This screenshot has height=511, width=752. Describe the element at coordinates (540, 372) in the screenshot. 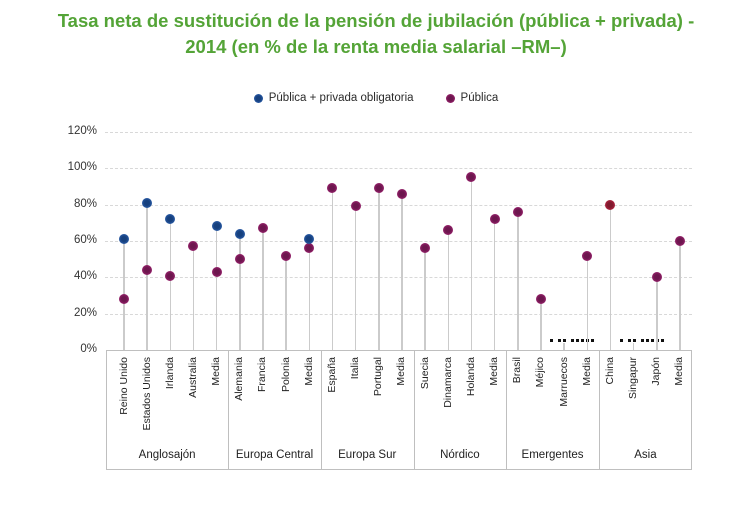

I see `x-axis-country-label: Méjico` at that location.